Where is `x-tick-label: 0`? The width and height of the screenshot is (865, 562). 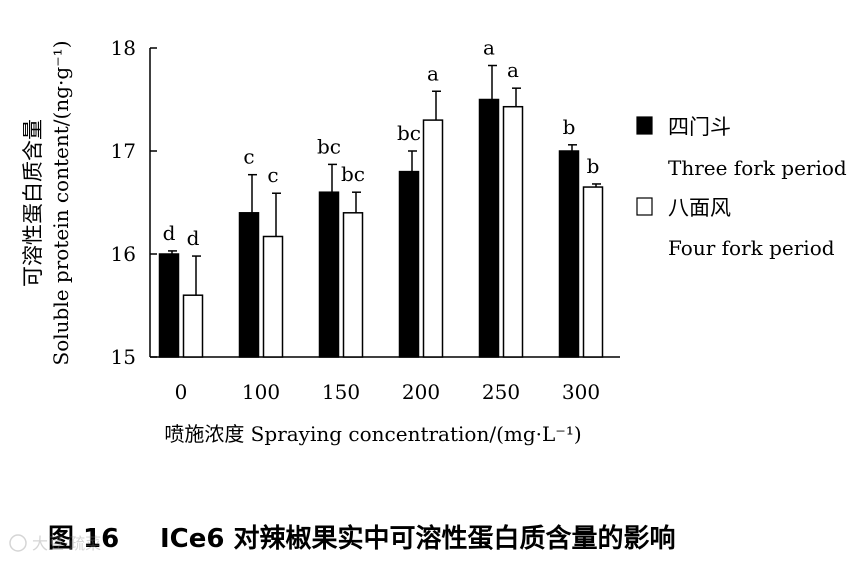 x-tick-label: 0 is located at coordinates (181, 392).